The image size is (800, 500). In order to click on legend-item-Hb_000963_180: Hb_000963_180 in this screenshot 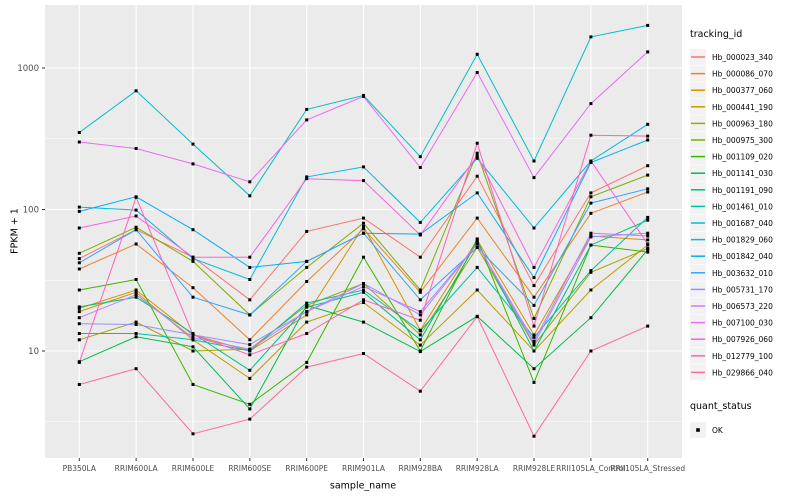, I will do `click(731, 123)`.